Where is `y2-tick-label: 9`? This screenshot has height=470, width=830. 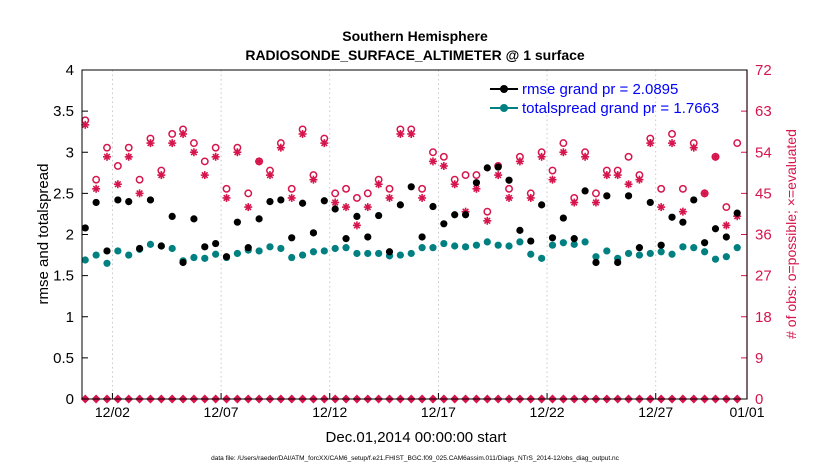
y2-tick-label: 9 is located at coordinates (759, 358).